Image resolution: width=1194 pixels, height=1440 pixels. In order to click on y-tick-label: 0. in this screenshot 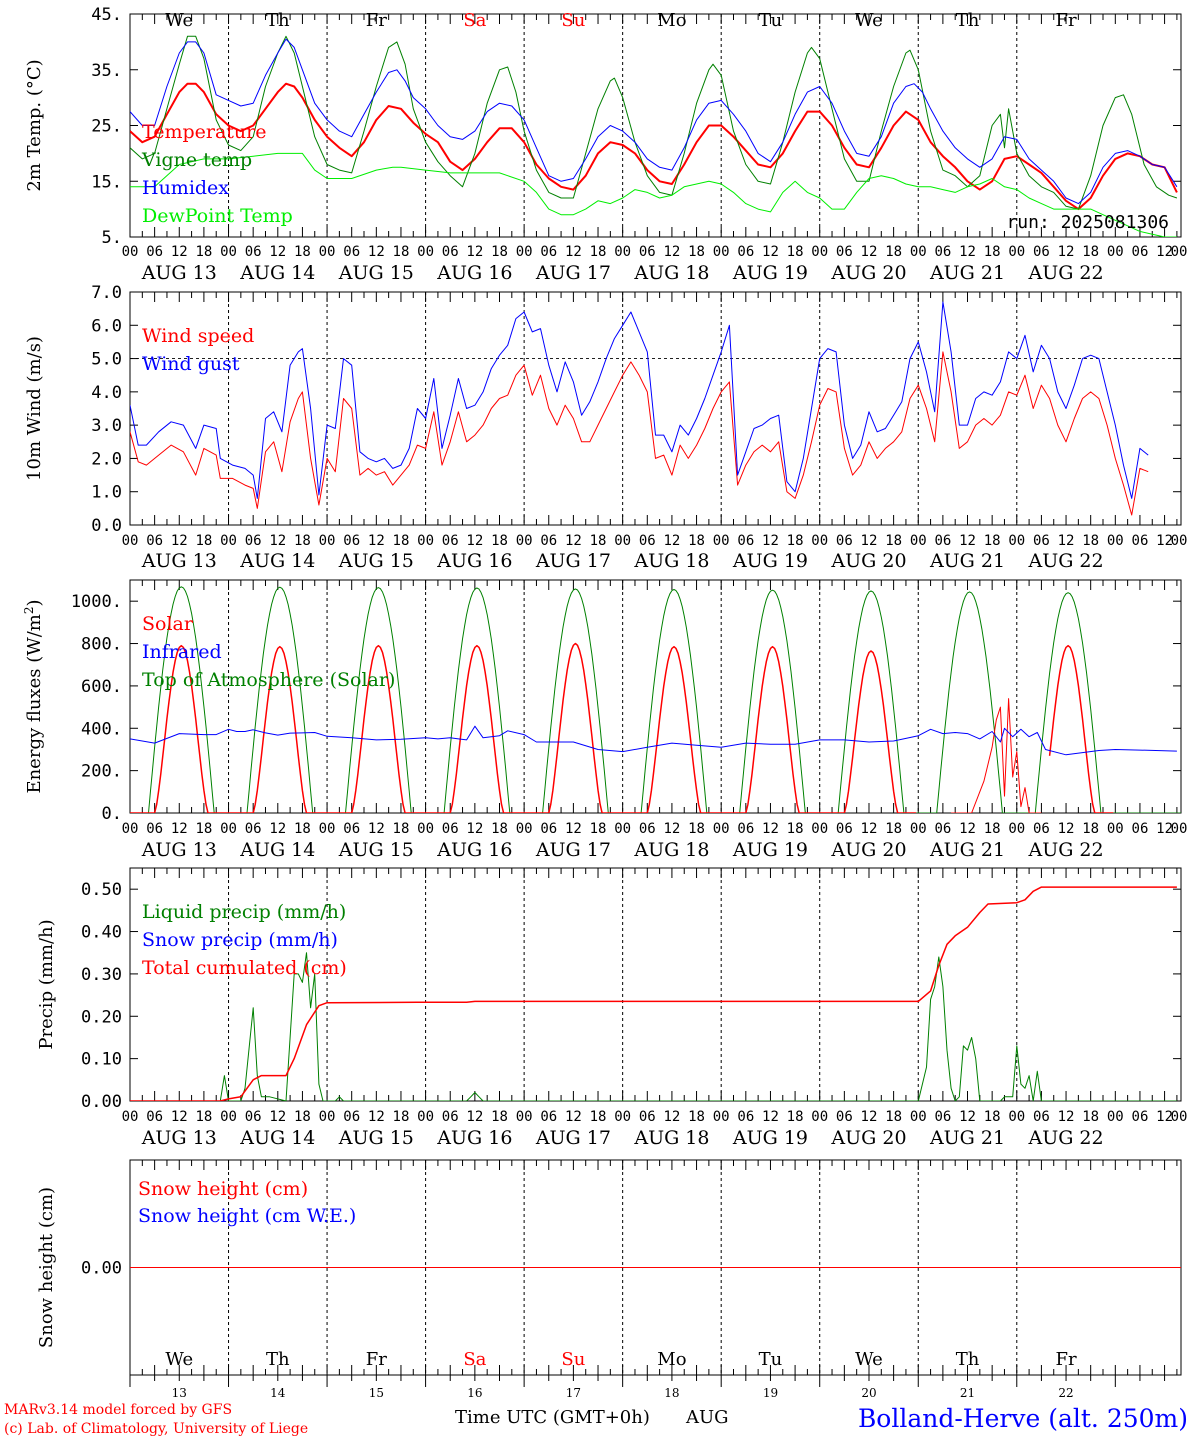, I will do `click(112, 814)`.